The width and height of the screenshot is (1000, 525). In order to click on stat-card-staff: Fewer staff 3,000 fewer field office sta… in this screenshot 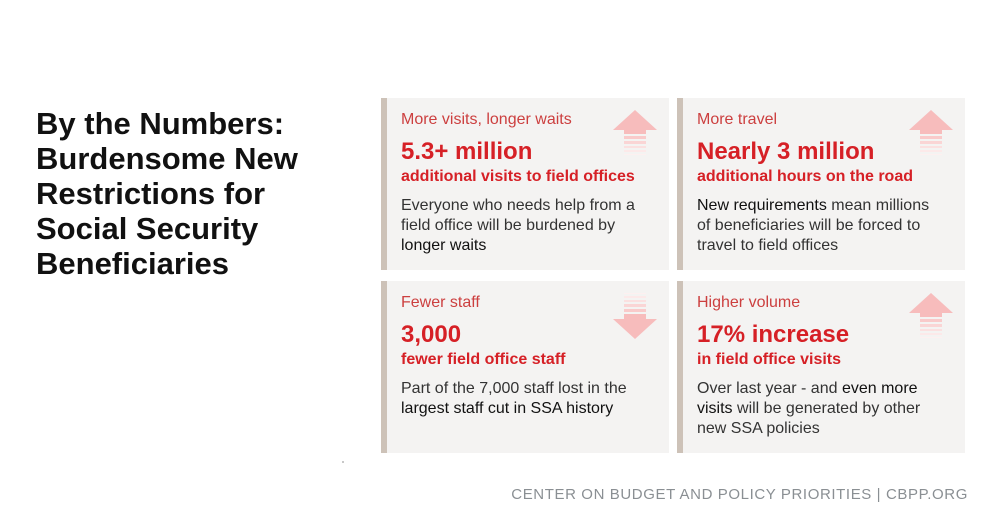, I will do `click(525, 367)`.